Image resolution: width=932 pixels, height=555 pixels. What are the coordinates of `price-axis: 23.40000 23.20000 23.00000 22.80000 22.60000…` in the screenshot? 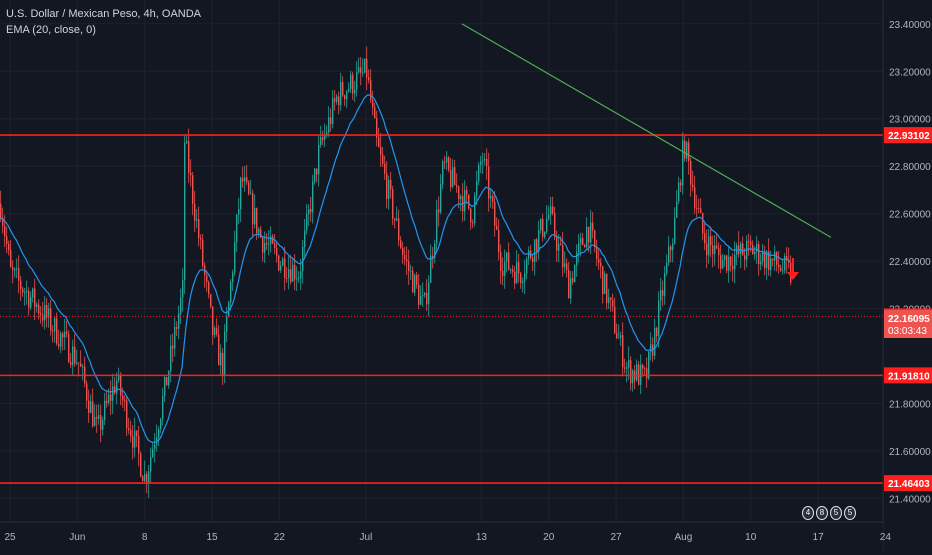 It's located at (907, 275).